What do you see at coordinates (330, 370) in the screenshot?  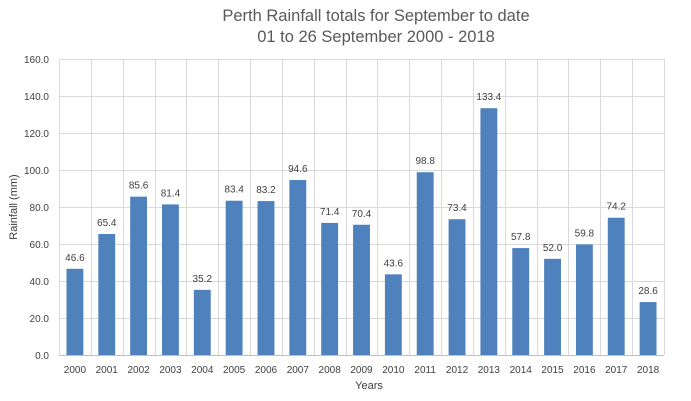 I see `x-tick-label: 2008` at bounding box center [330, 370].